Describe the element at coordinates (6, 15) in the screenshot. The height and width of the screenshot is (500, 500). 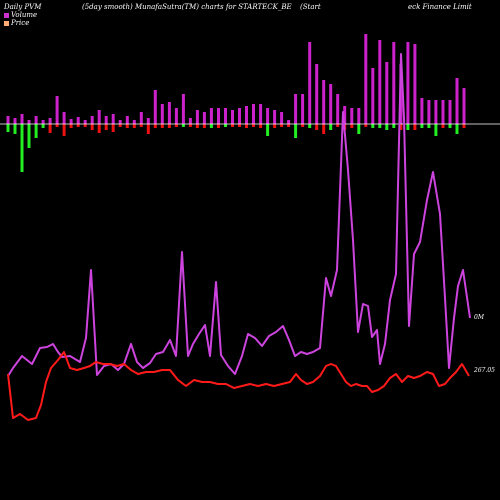
I see `legend-volume-swatch` at that location.